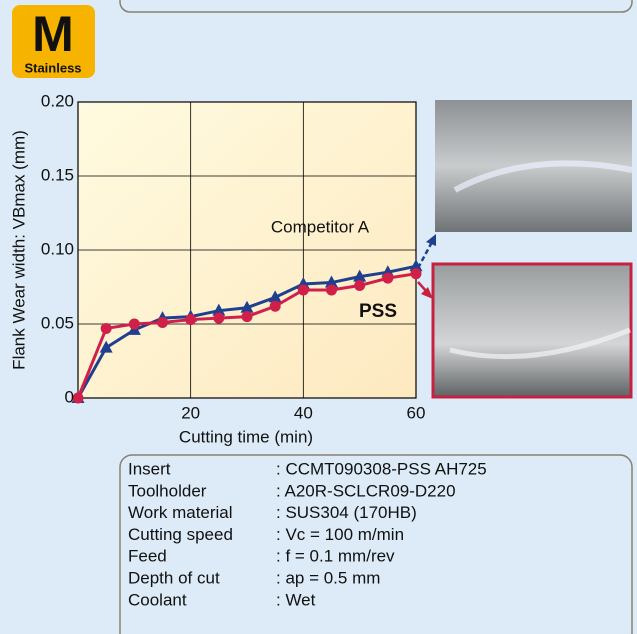  What do you see at coordinates (366, 490) in the screenshot?
I see `spec-value: : A20R-SCLCR09-D220` at bounding box center [366, 490].